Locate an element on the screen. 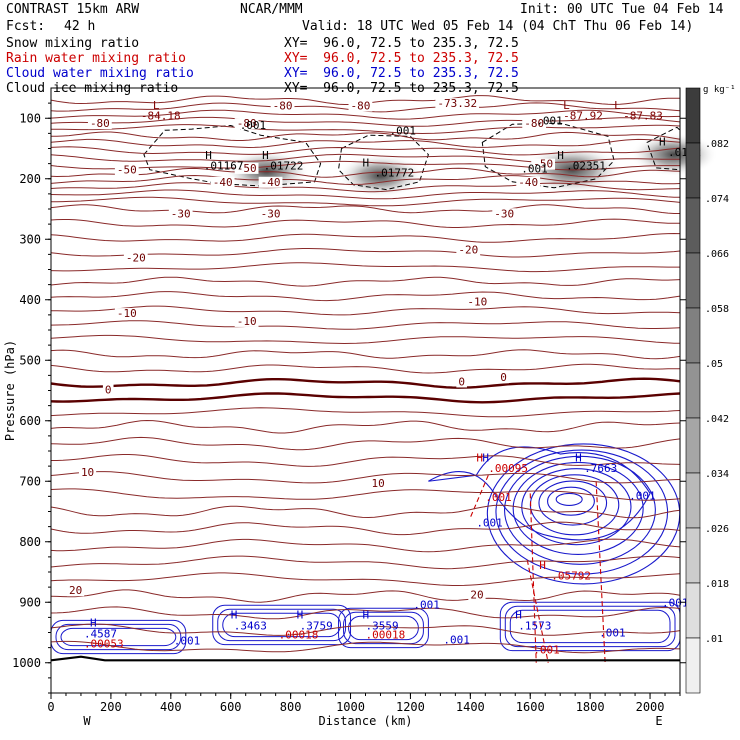 Image resolution: width=740 pixels, height=740 pixels. extrema-label-17: .001 is located at coordinates (402, 131).